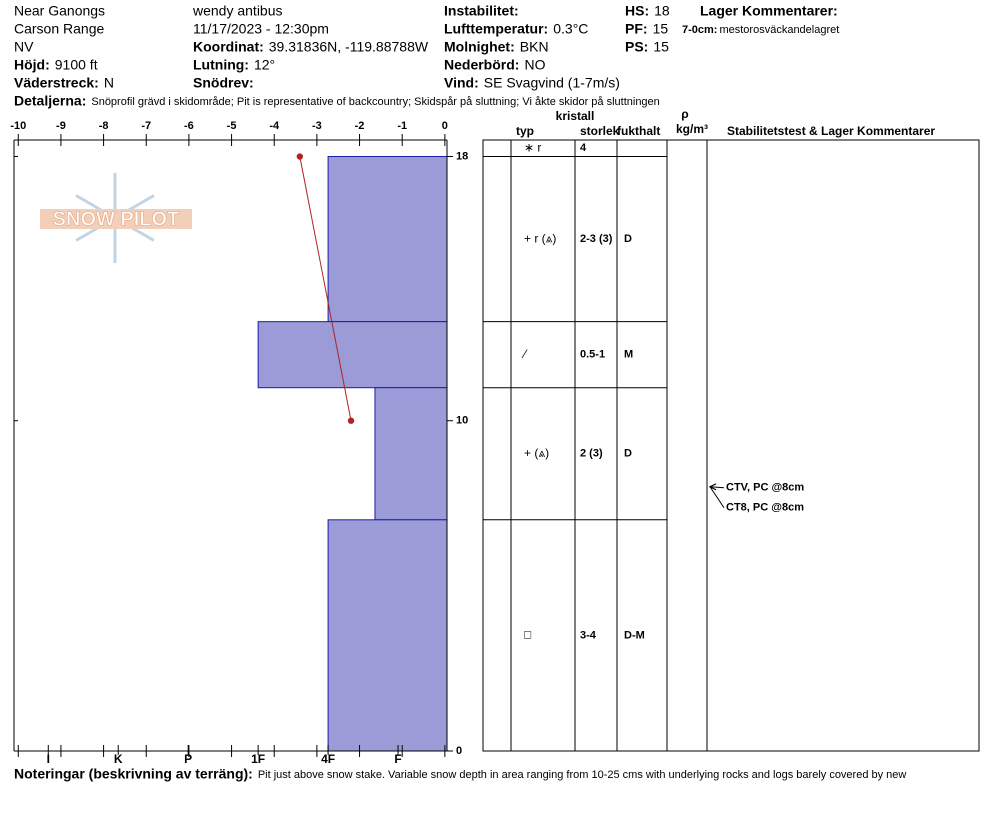  What do you see at coordinates (527, 635) in the screenshot?
I see `layer-grain: □` at bounding box center [527, 635].